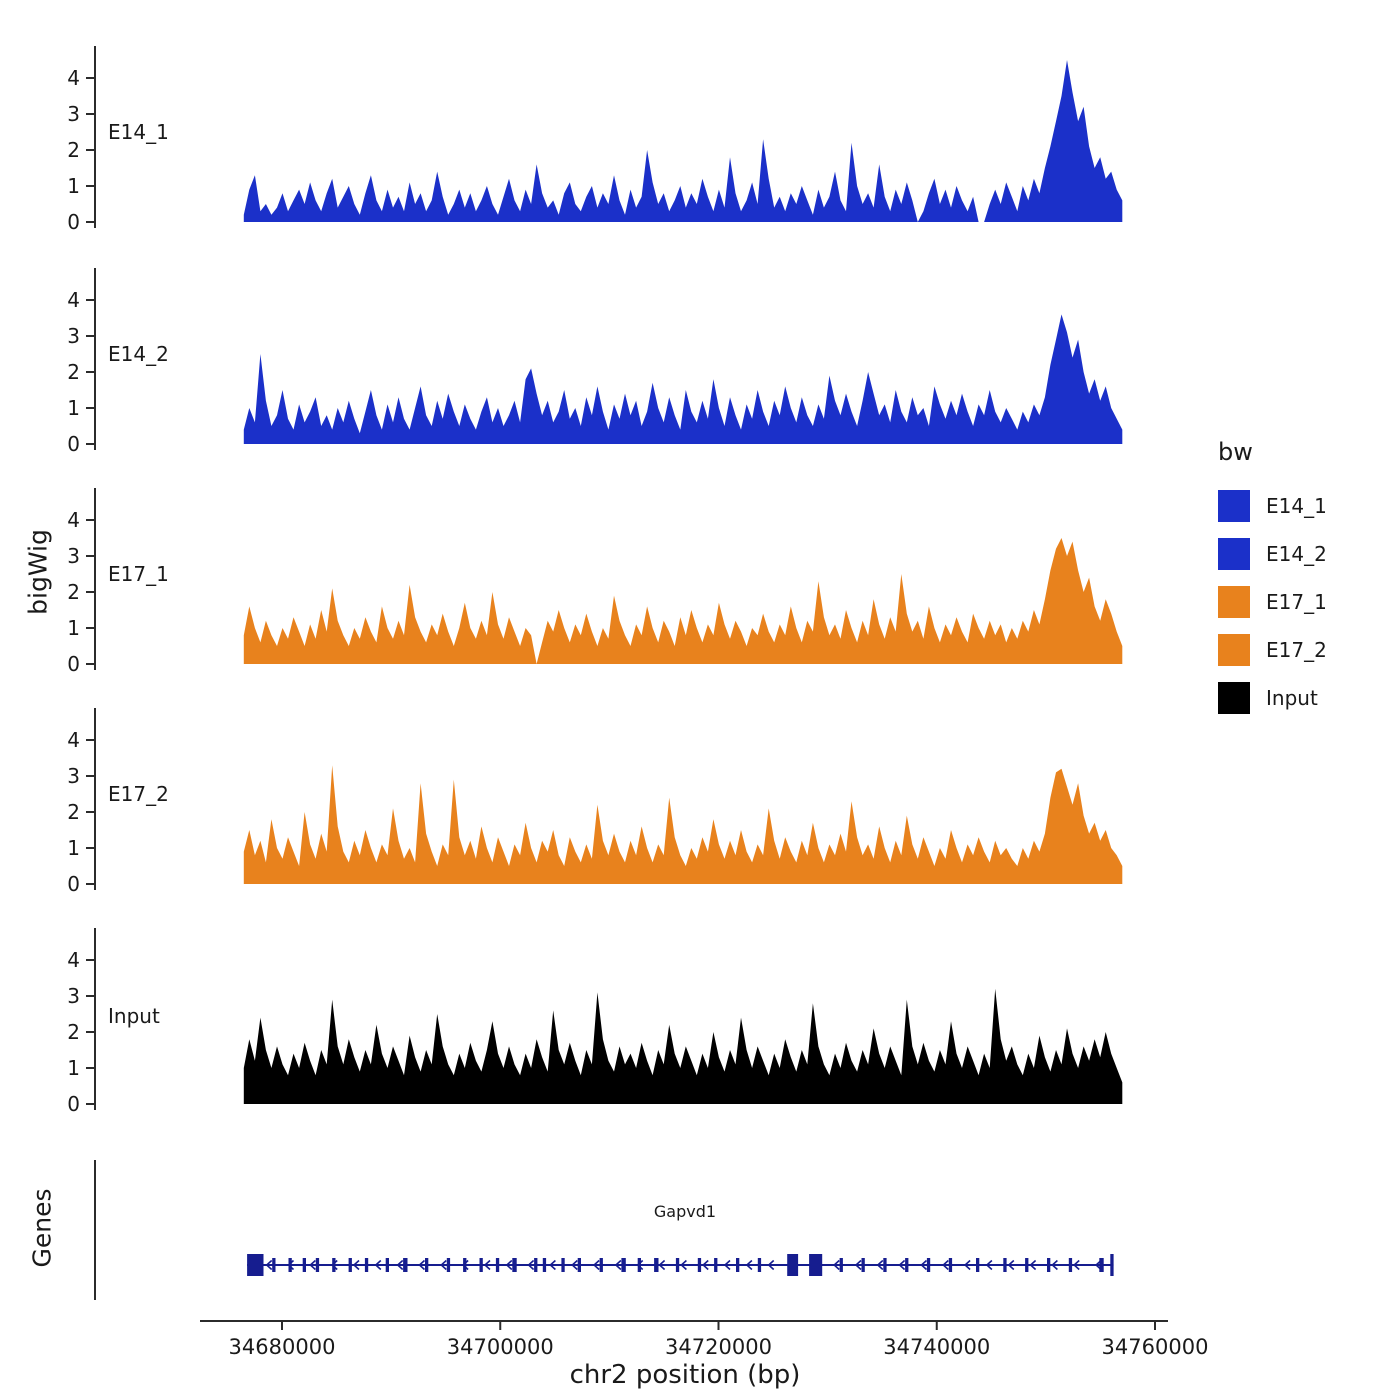  What do you see at coordinates (685, 1375) in the screenshot?
I see `x-axis-title: chr2 position (bp)` at bounding box center [685, 1375].